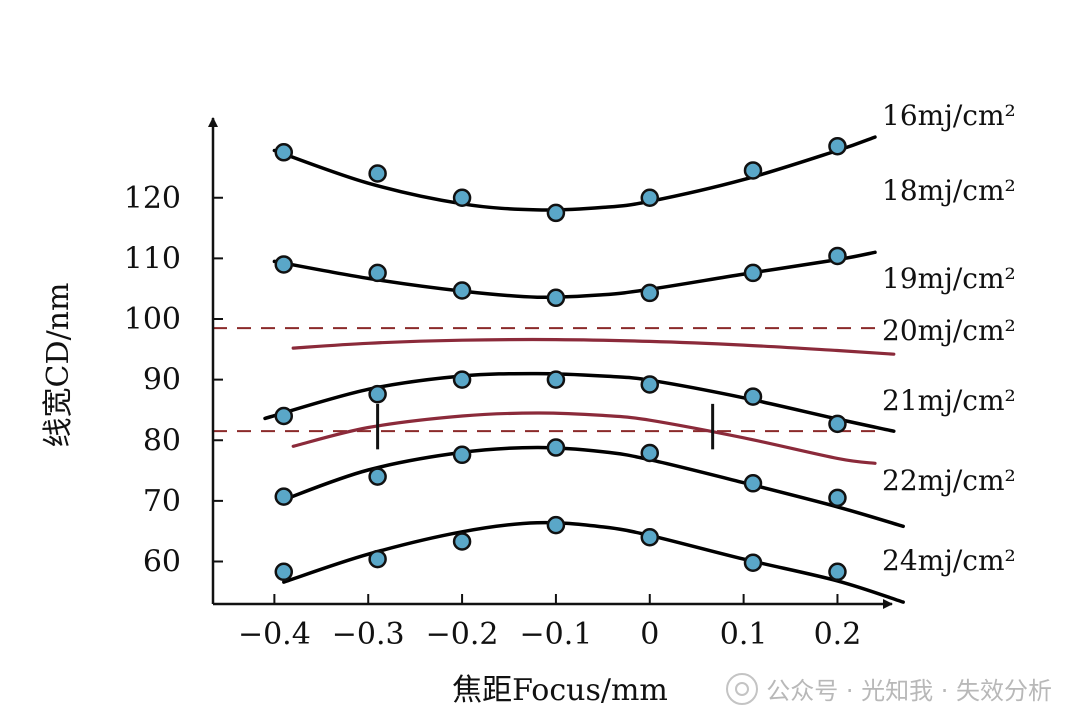 The height and width of the screenshot is (722, 1080). I want to click on reference-lines, so click(545, 380).